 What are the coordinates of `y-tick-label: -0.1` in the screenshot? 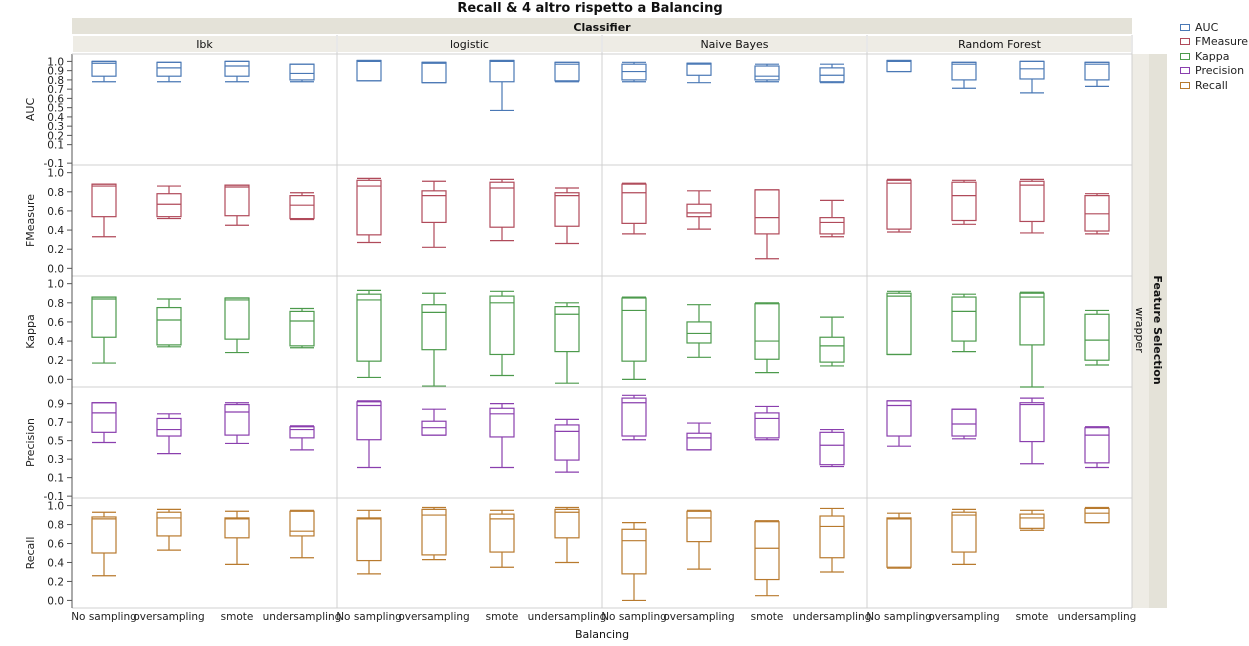 It's located at (54, 164).